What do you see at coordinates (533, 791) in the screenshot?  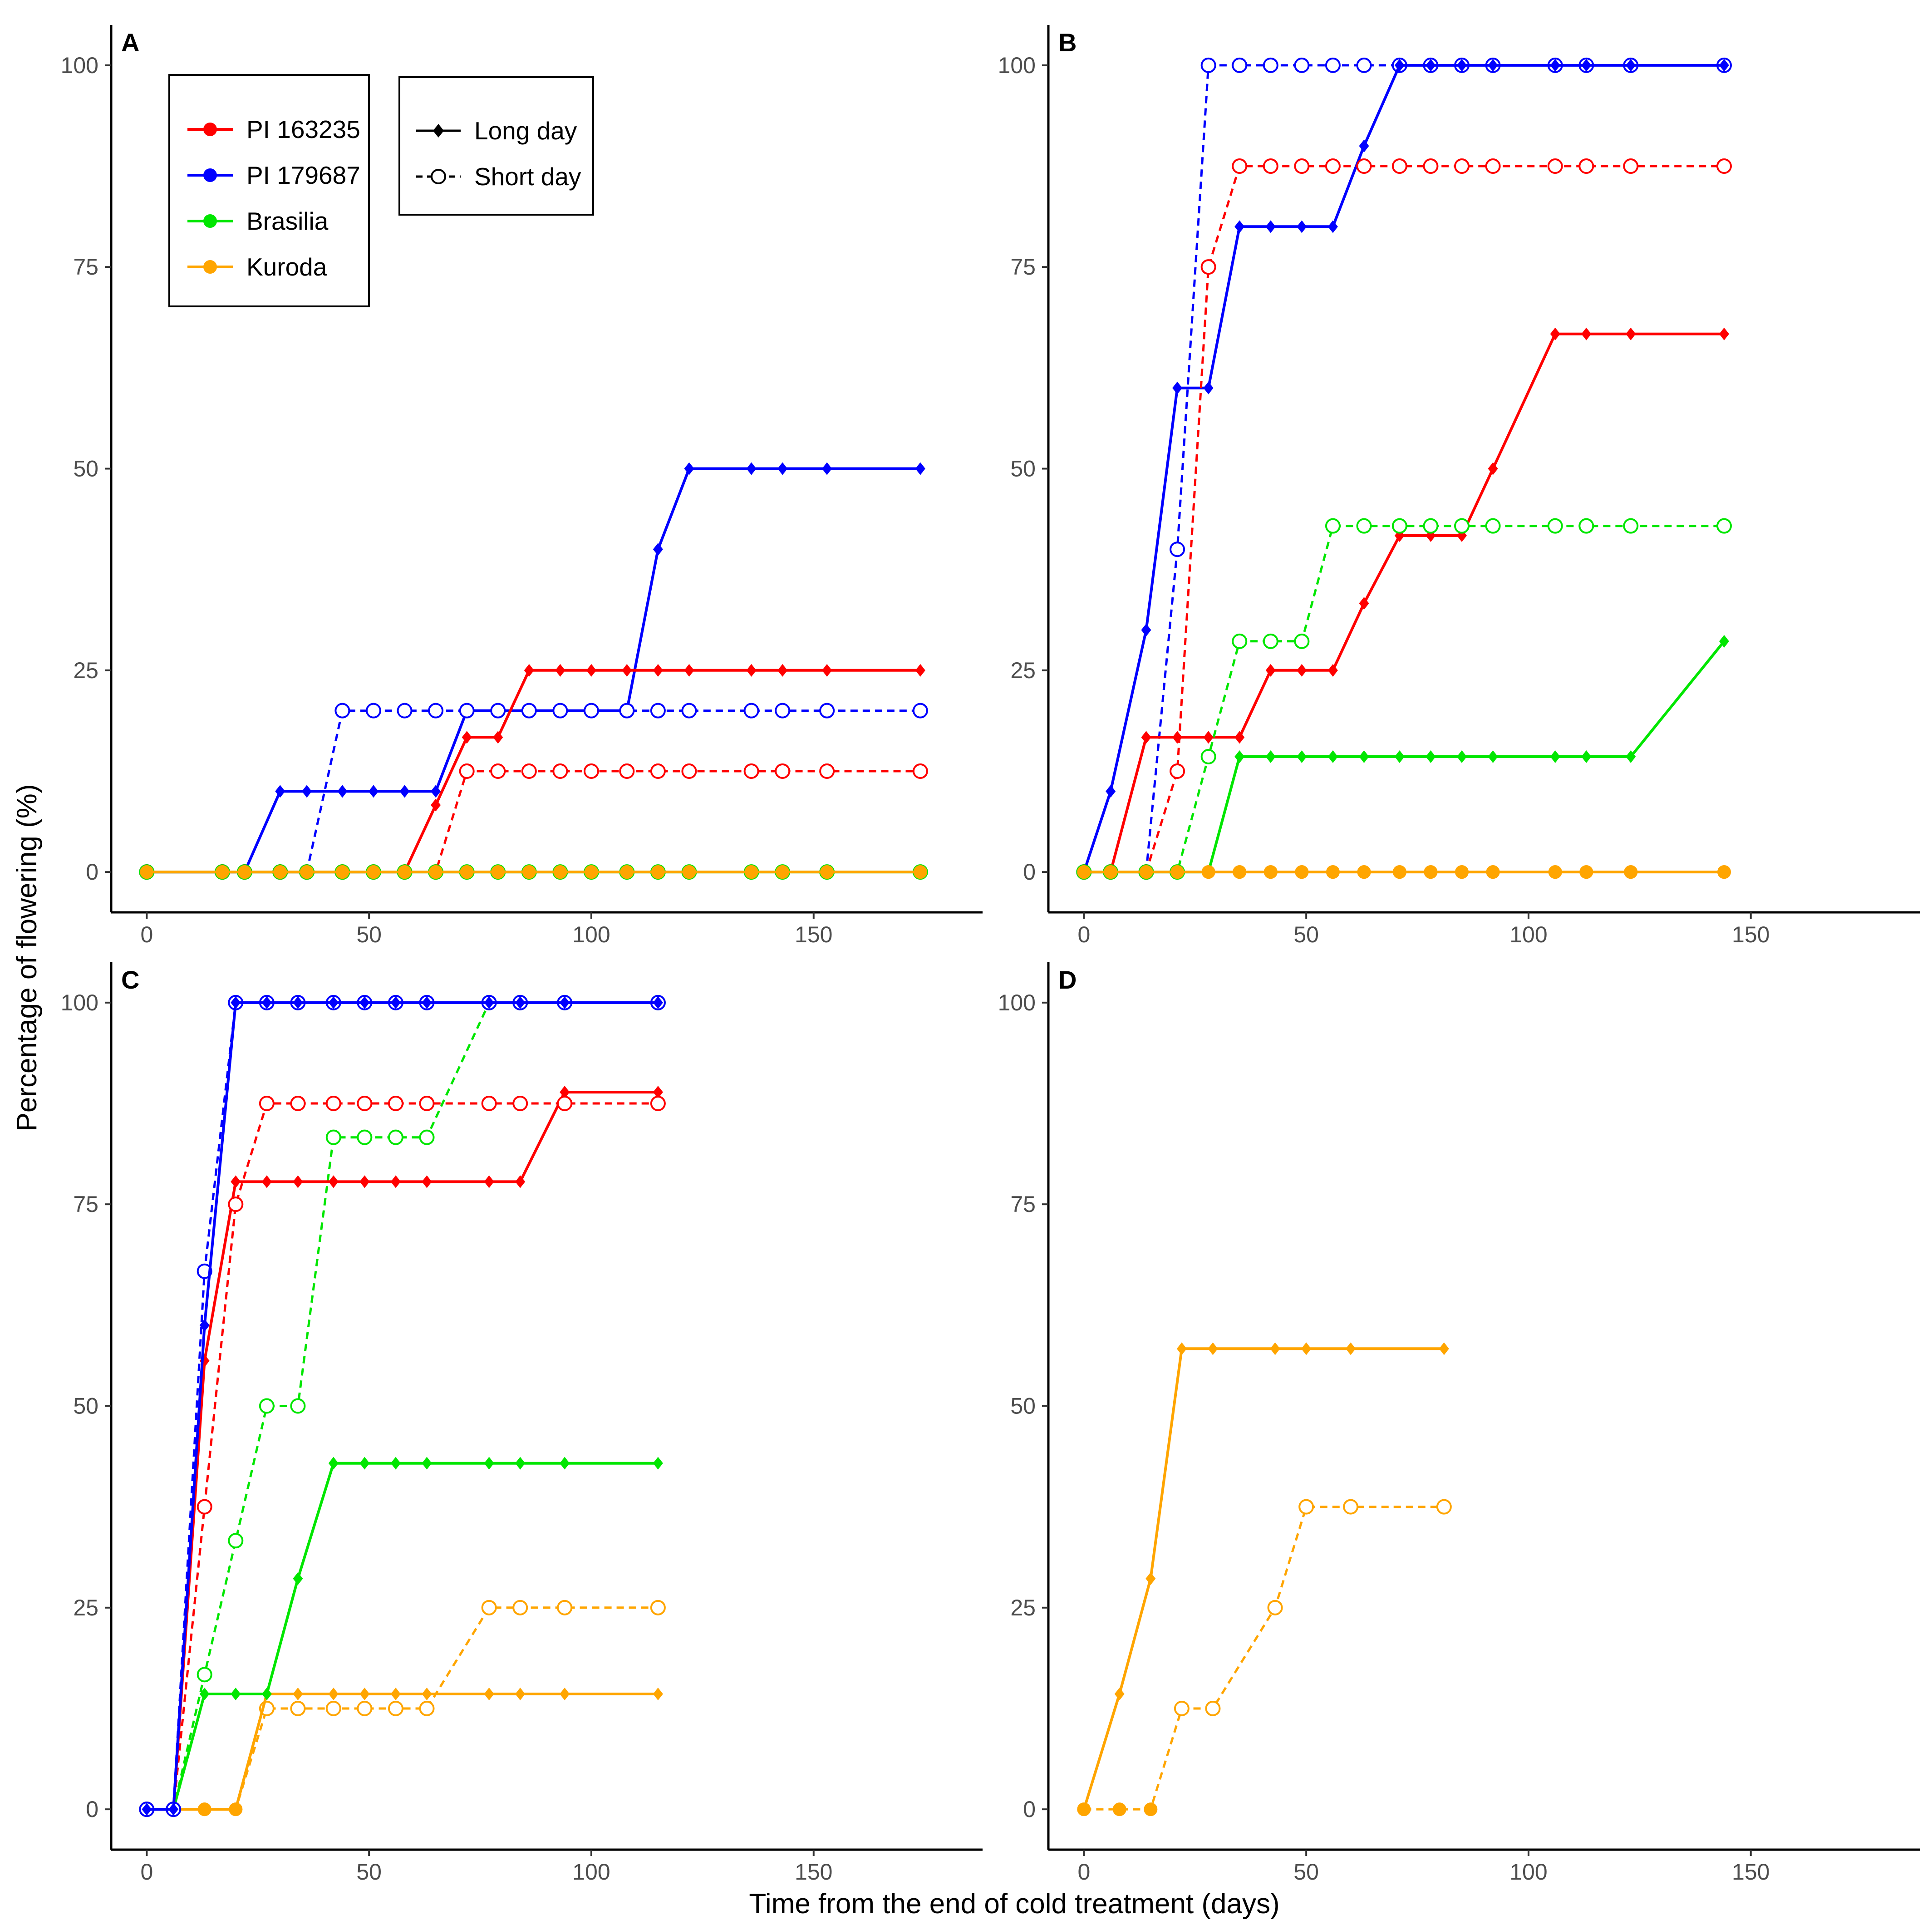 I see `series-pi179687-short-day` at bounding box center [533, 791].